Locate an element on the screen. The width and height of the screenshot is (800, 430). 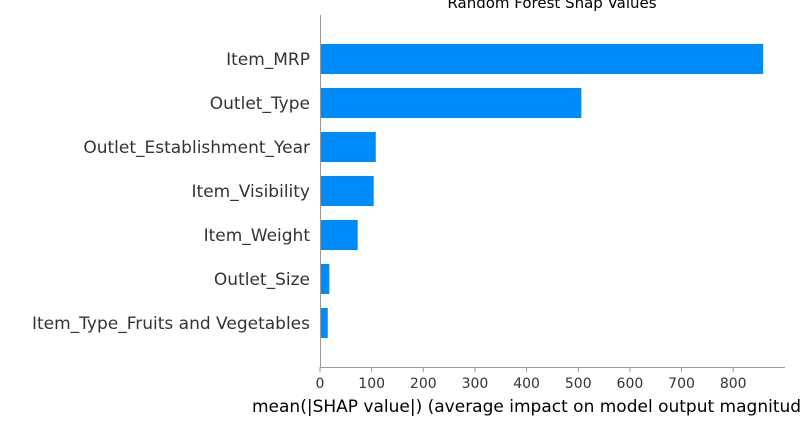
chart-title: Random Forest Shap Values is located at coordinates (551, 6).